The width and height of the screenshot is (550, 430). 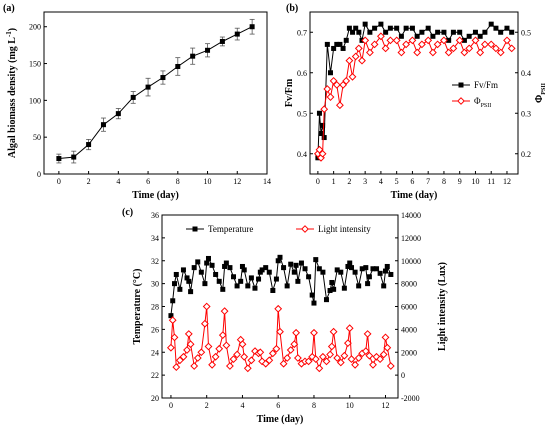 I want to click on y2-tick-label: -2000, so click(x=410, y=398).